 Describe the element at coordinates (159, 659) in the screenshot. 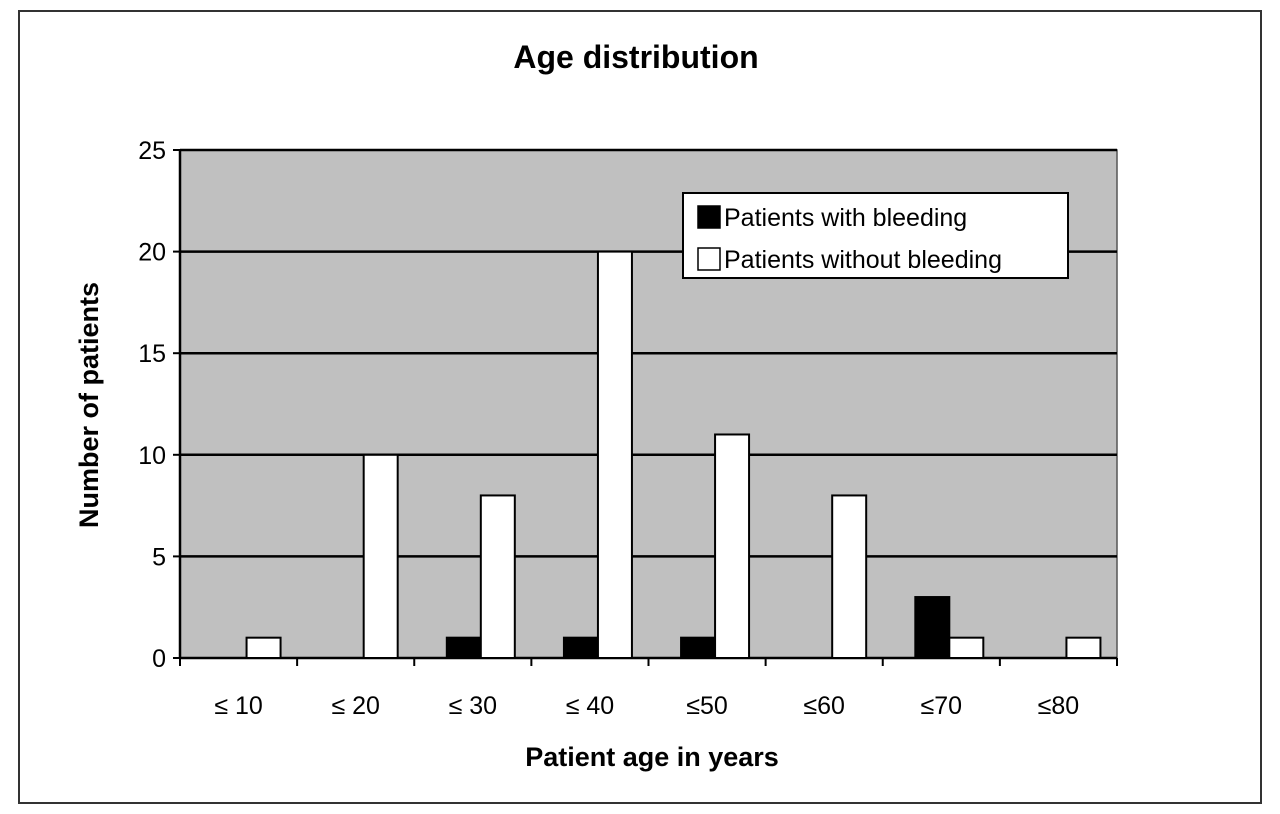

I see `y-tick-label: 0` at that location.